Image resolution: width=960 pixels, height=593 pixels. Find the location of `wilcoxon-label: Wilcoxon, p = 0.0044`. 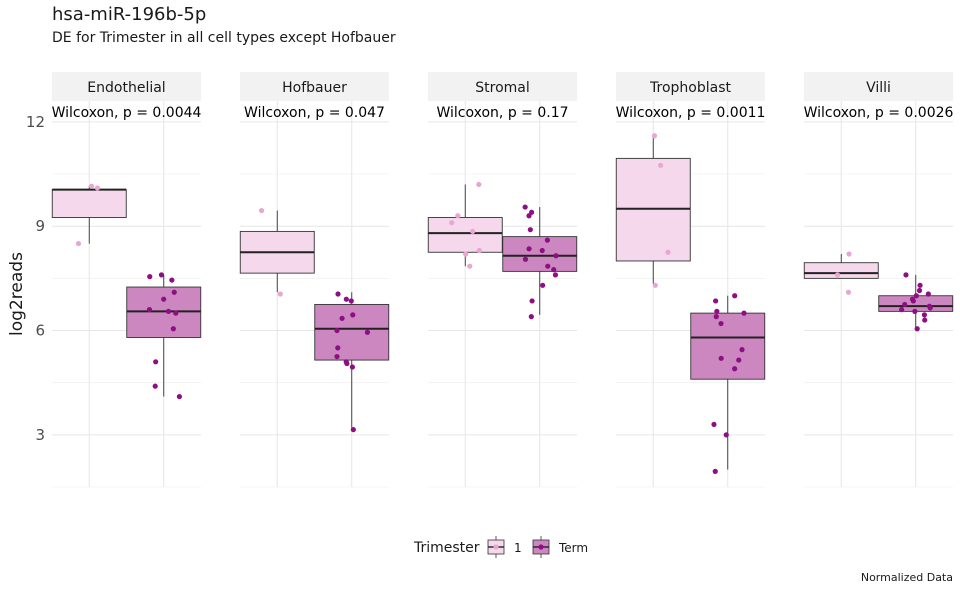

wilcoxon-label: Wilcoxon, p = 0.0044 is located at coordinates (127, 113).